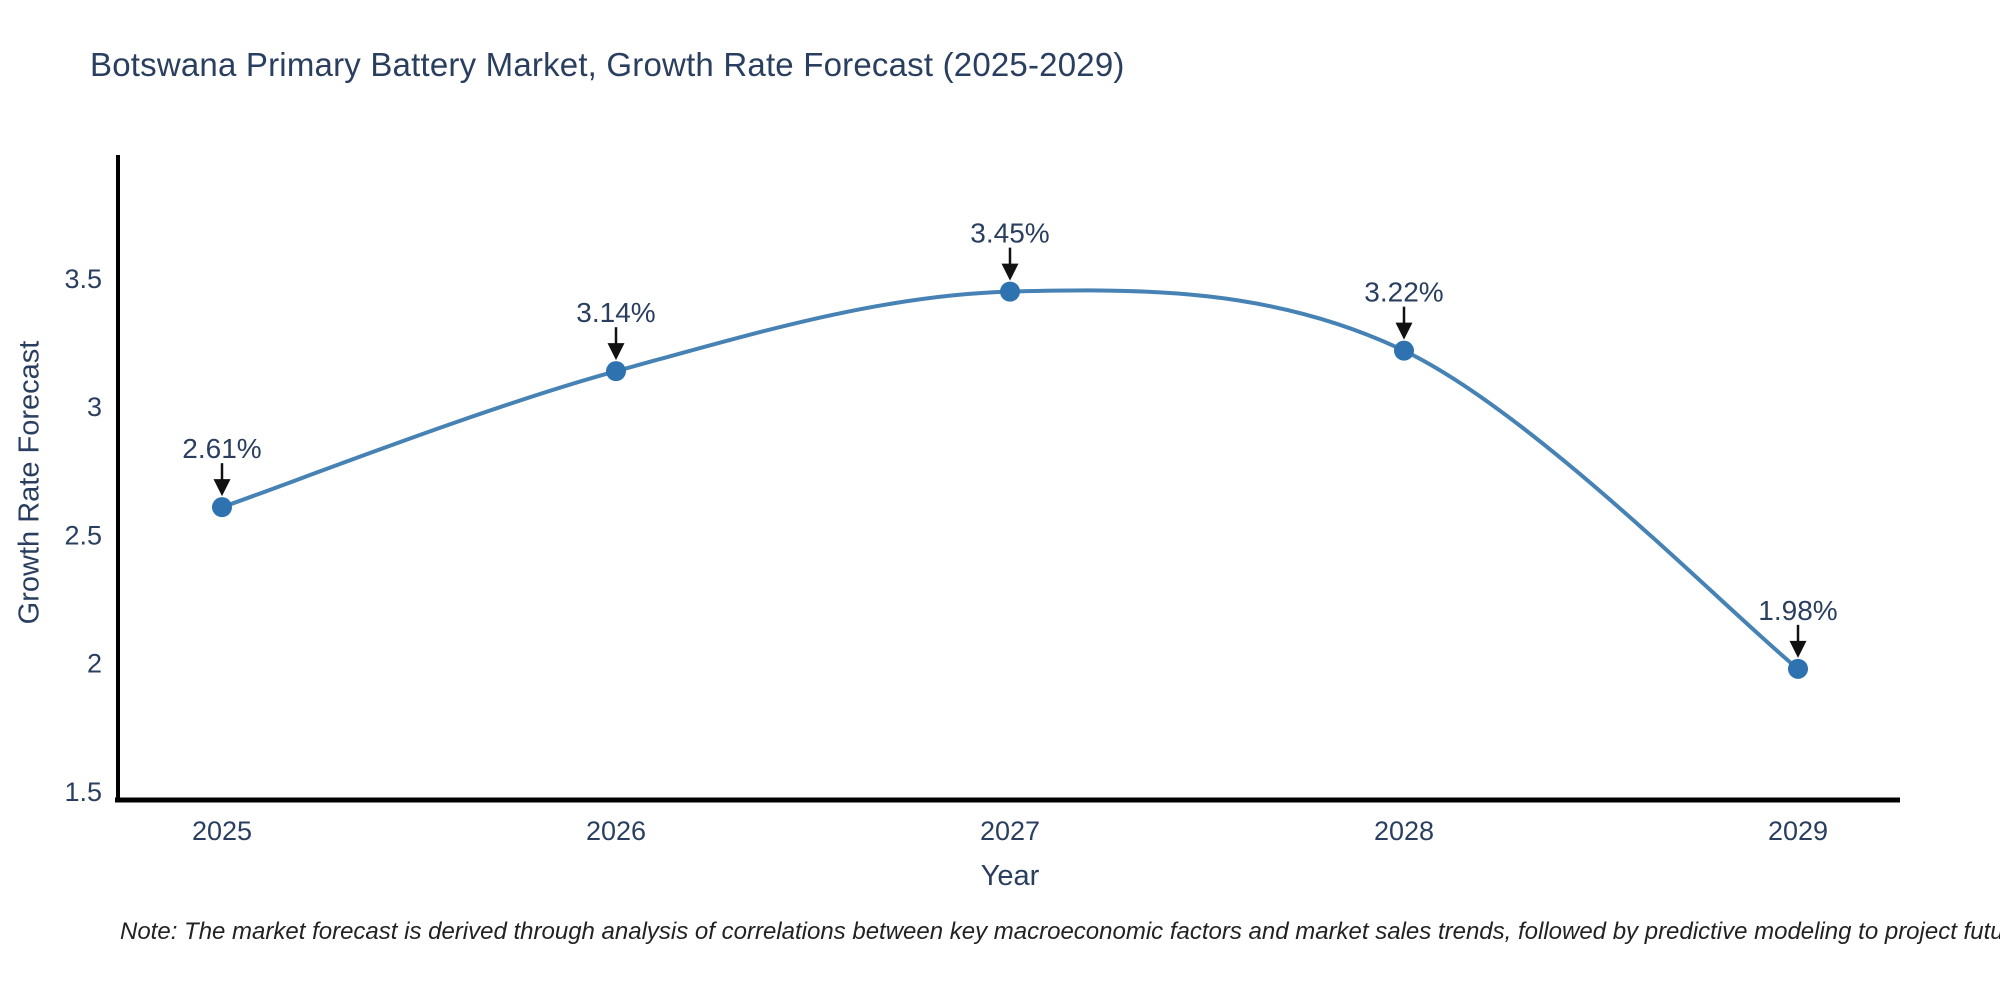  Describe the element at coordinates (1403, 292) in the screenshot. I see `annotation-label: 3.22%` at that location.